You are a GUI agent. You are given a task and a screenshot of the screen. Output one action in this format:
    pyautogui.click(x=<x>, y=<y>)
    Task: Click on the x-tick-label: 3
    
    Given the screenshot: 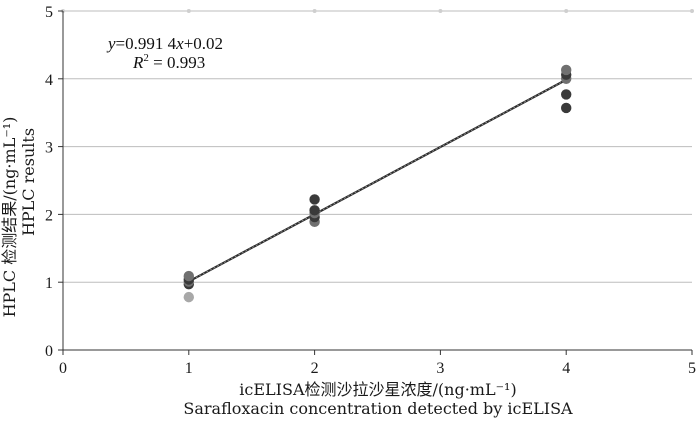 What is the action you would take?
    pyautogui.click(x=440, y=368)
    